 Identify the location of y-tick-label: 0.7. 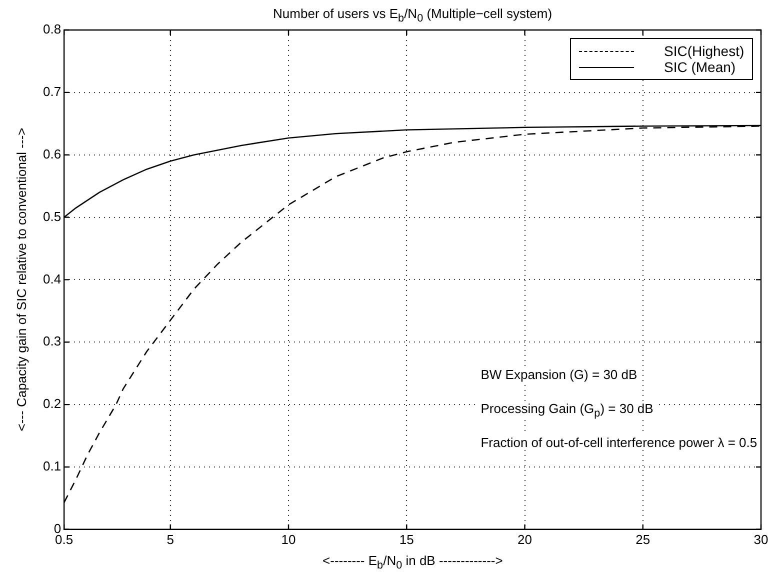
(52, 92).